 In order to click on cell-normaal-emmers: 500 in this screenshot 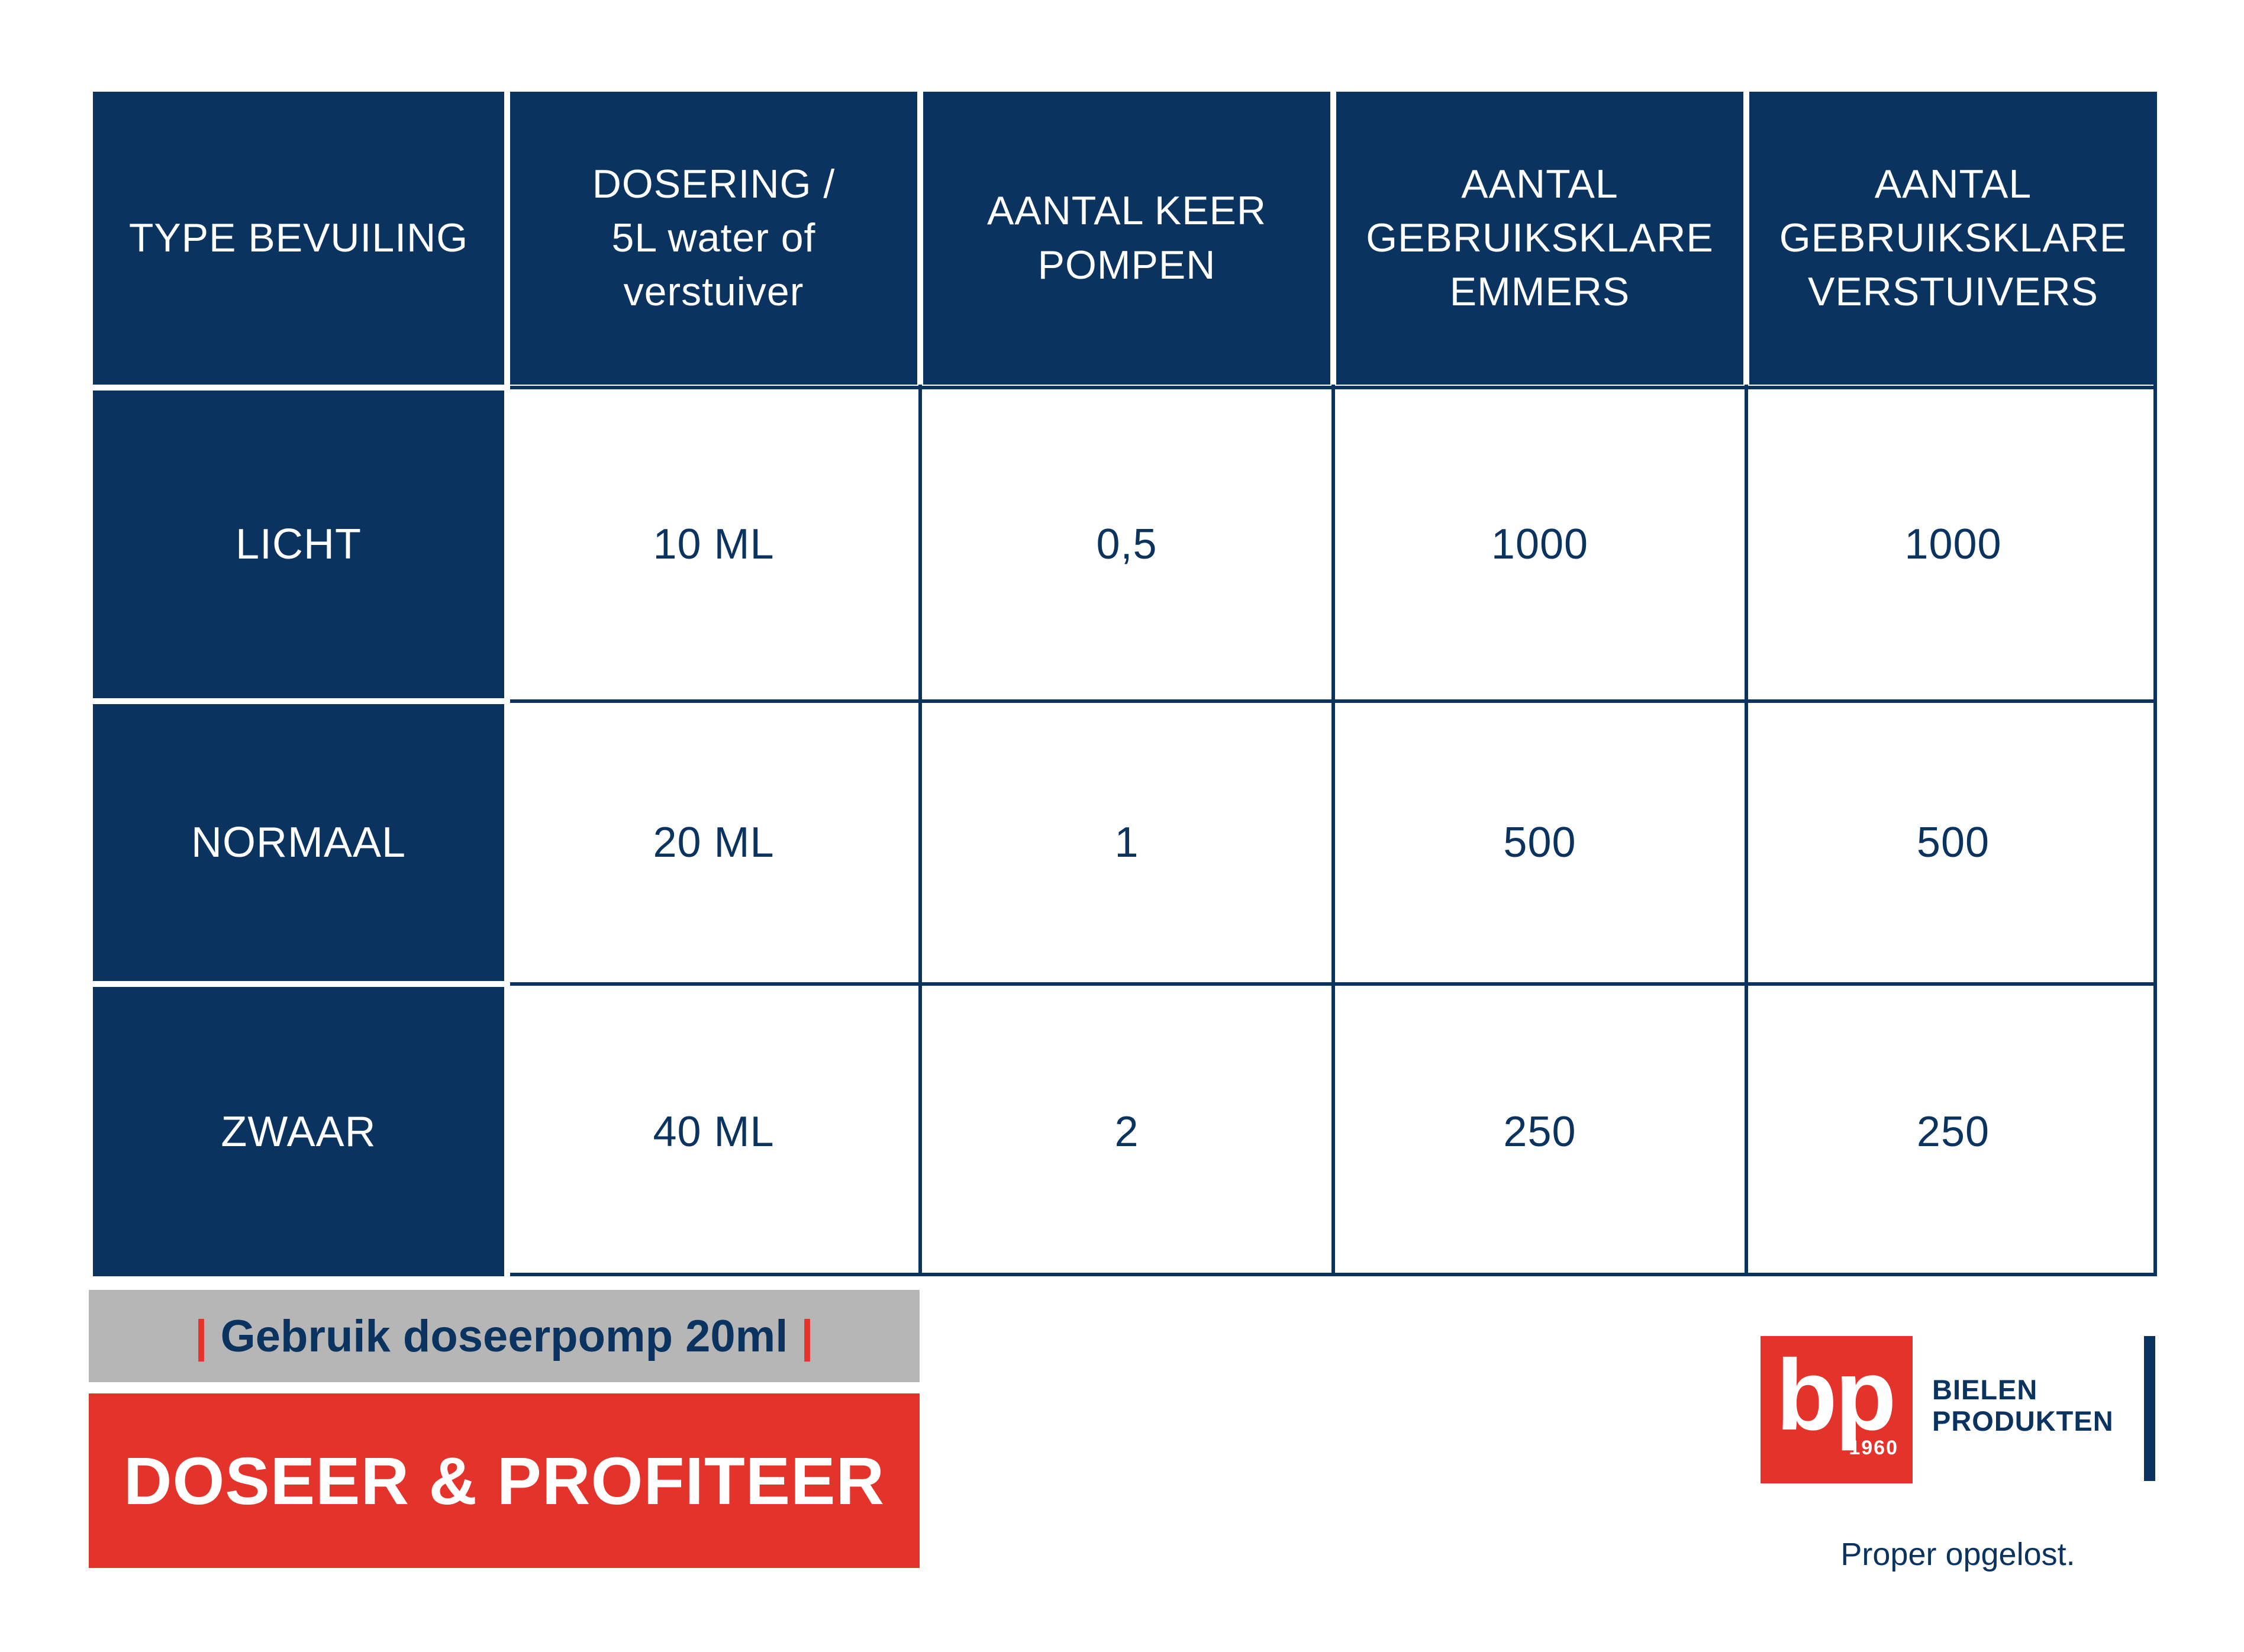, I will do `click(1539, 843)`.